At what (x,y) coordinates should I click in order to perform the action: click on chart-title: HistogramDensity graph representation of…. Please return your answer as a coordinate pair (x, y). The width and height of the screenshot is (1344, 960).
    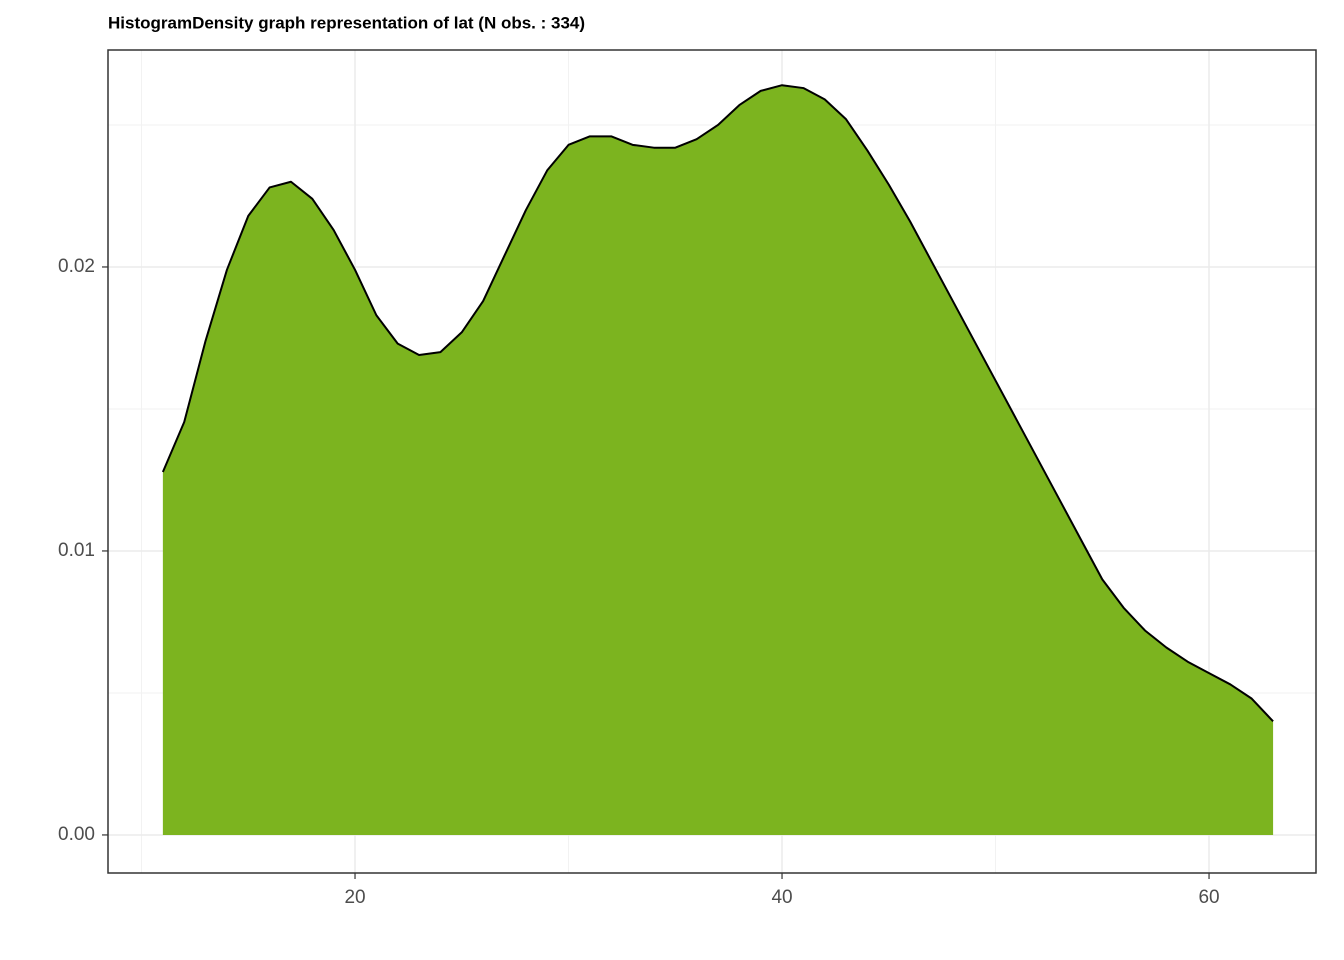
    Looking at the image, I should click on (346, 22).